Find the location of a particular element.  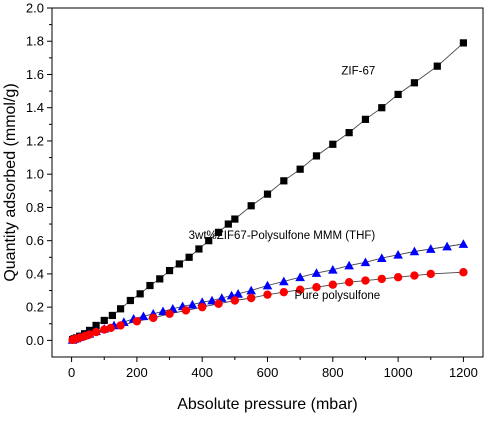

x-tick-label: 1200 is located at coordinates (463, 372).